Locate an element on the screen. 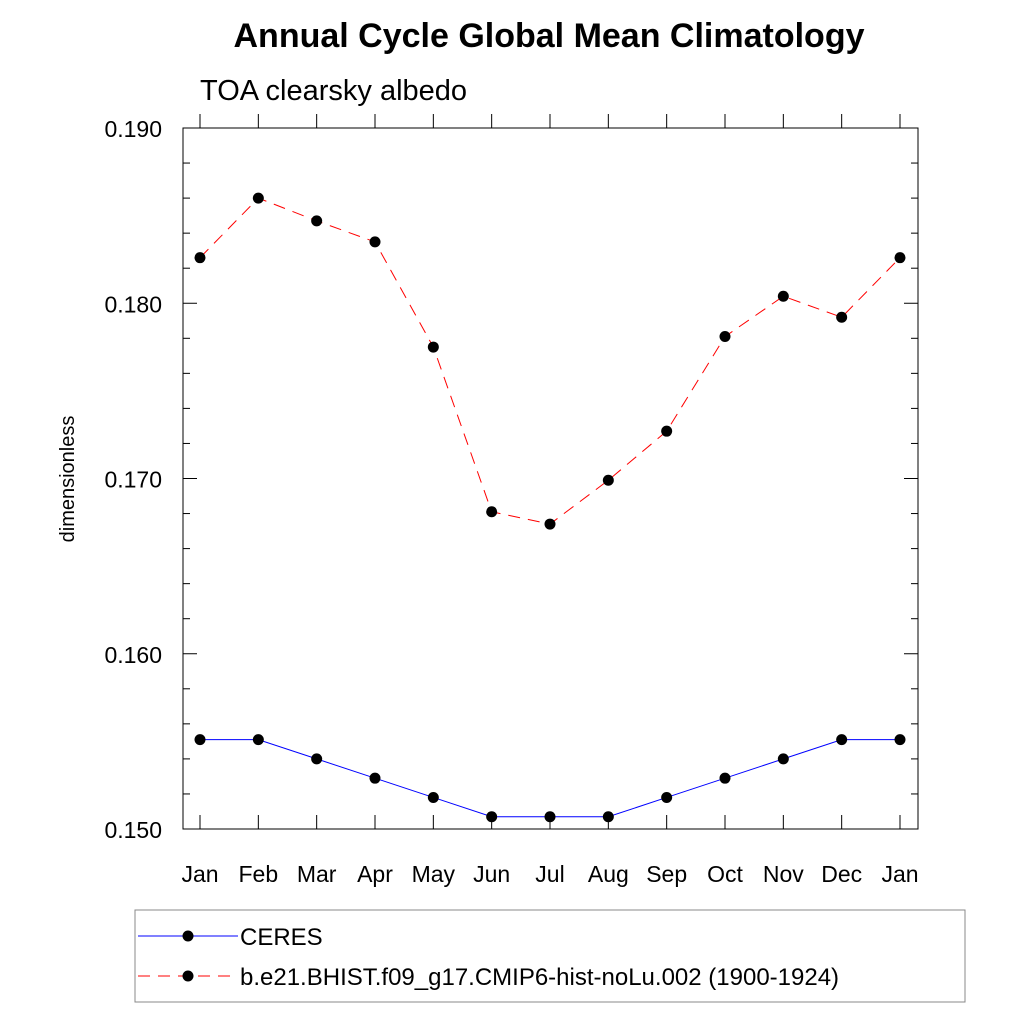  x-tick-label: May is located at coordinates (434, 874).